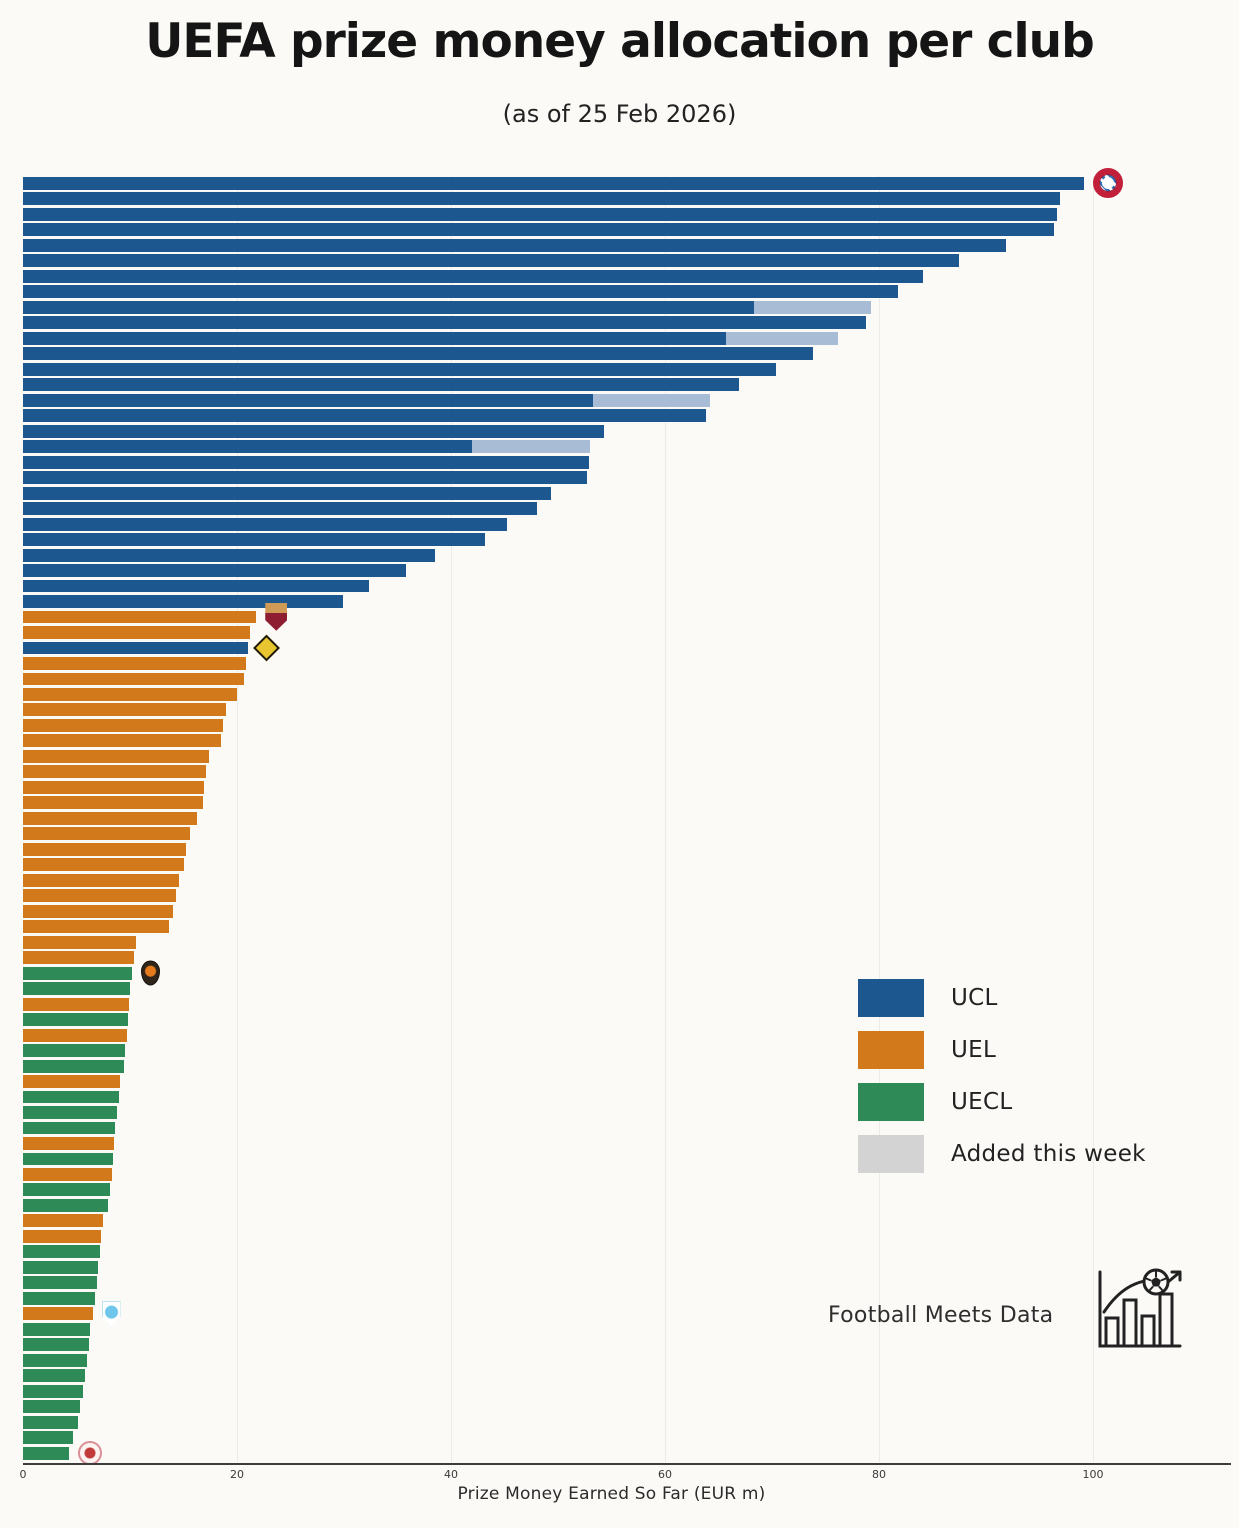 The width and height of the screenshot is (1239, 1528). What do you see at coordinates (1002, 1049) in the screenshot?
I see `legend-item-uel: UEL` at bounding box center [1002, 1049].